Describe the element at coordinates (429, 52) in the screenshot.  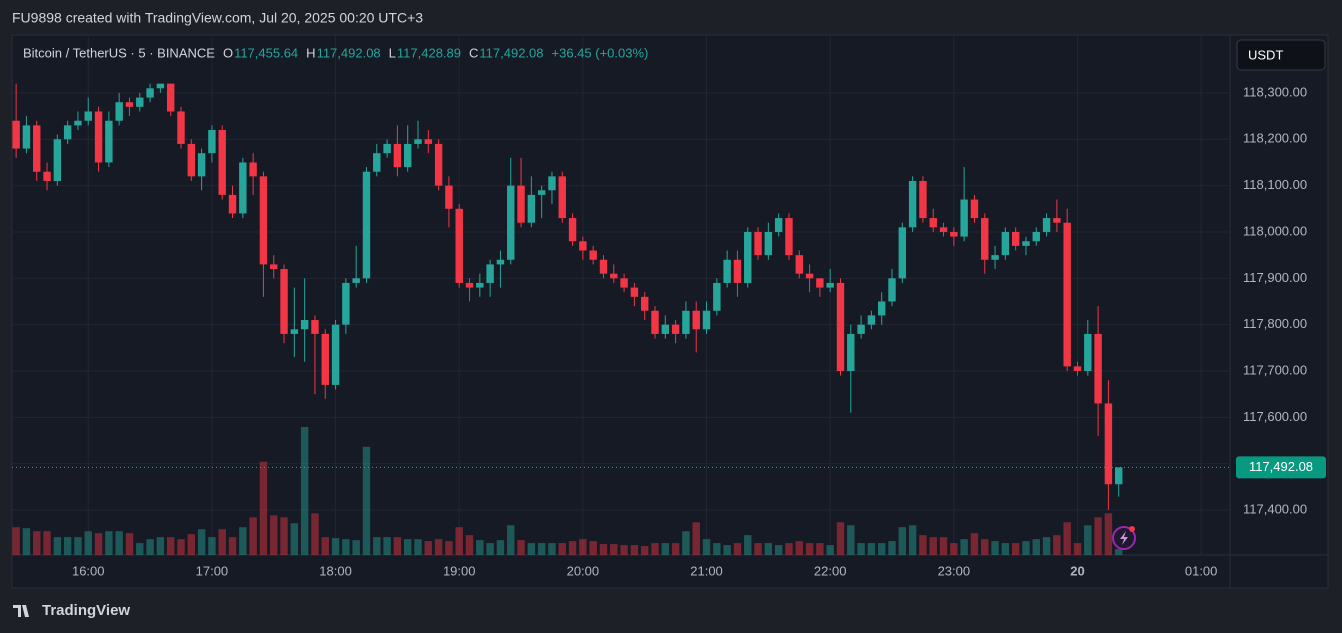
I see `ohlc-value: 117,428.89` at that location.